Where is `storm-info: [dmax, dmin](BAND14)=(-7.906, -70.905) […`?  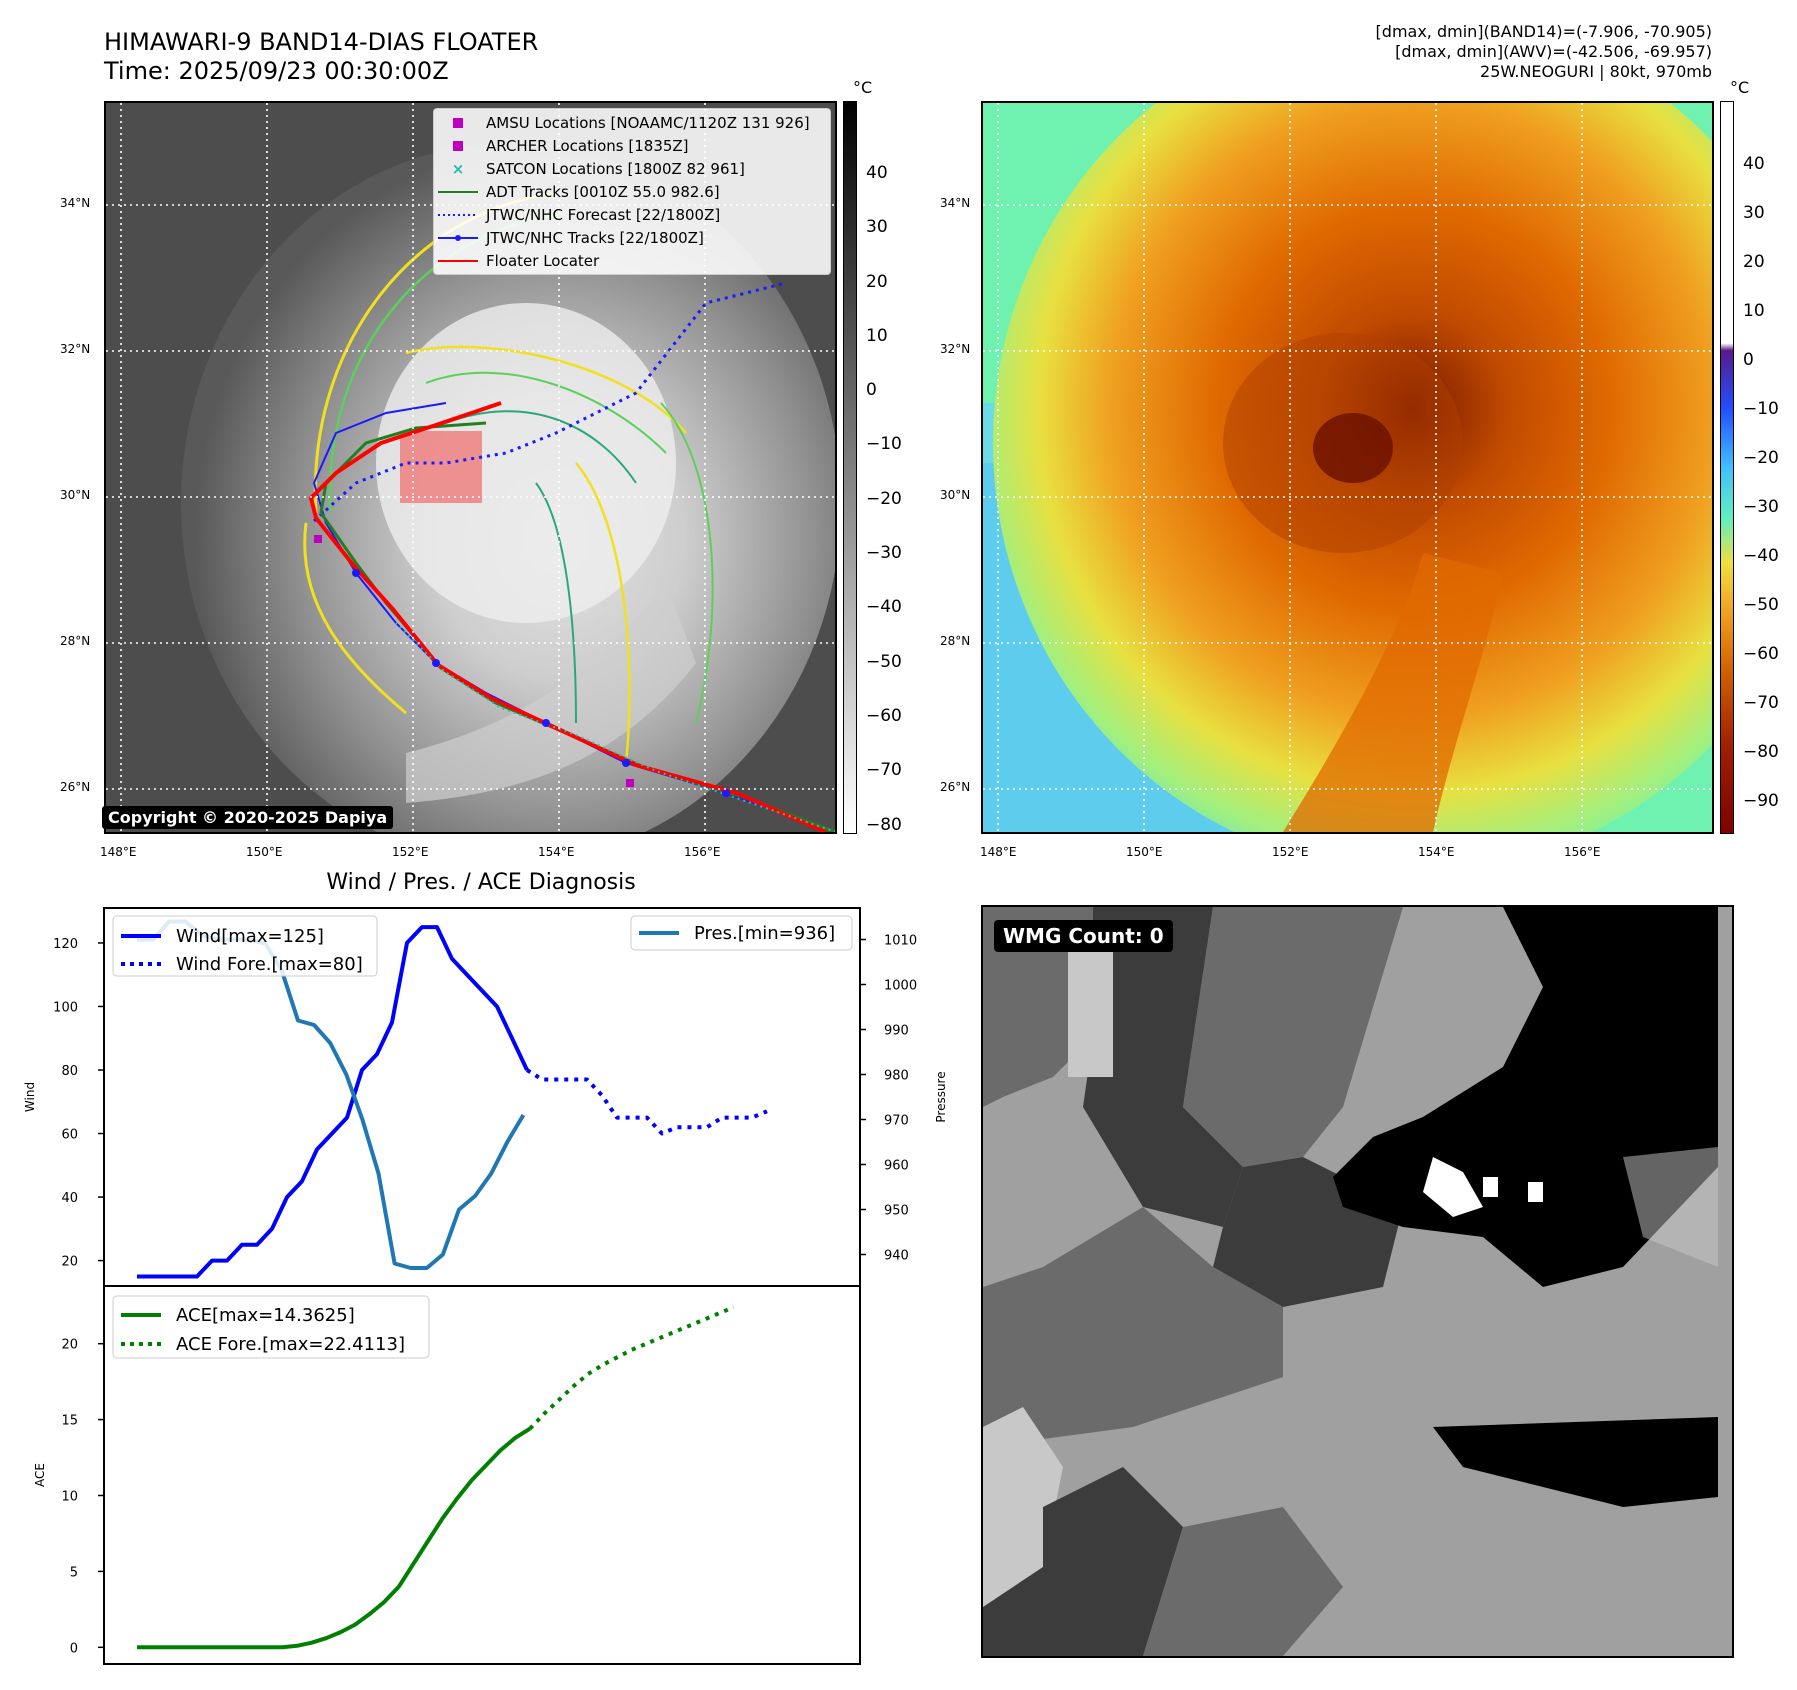
storm-info: [dmax, dmin](BAND14)=(-7.906, -70.905) [… is located at coordinates (1544, 52).